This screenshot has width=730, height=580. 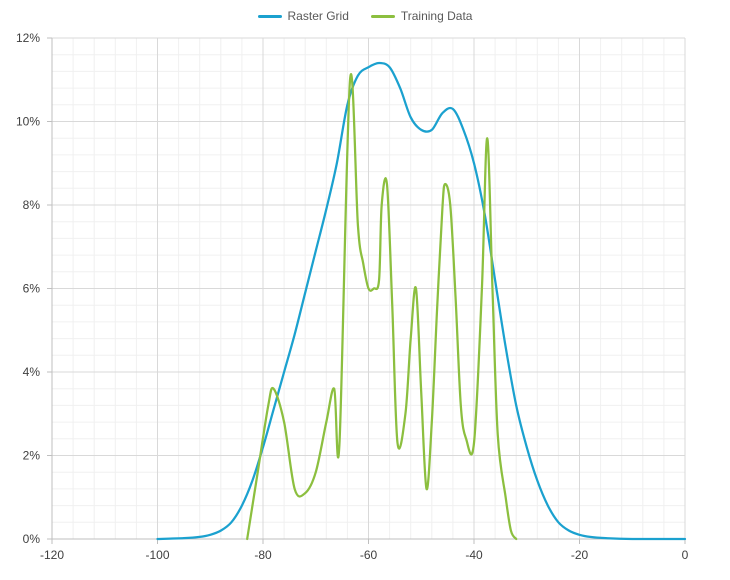 I want to click on legend-item-training-data: Training Data, so click(x=421, y=16).